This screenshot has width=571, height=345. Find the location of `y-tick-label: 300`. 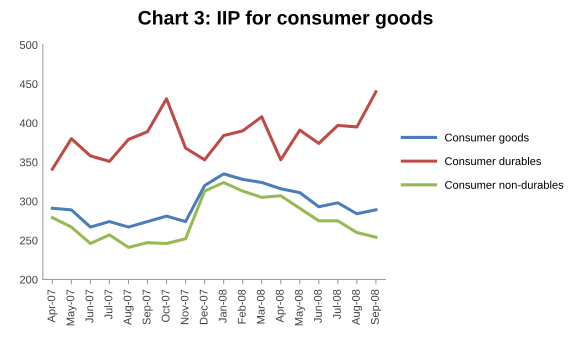

y-tick-label: 300 is located at coordinates (29, 202).